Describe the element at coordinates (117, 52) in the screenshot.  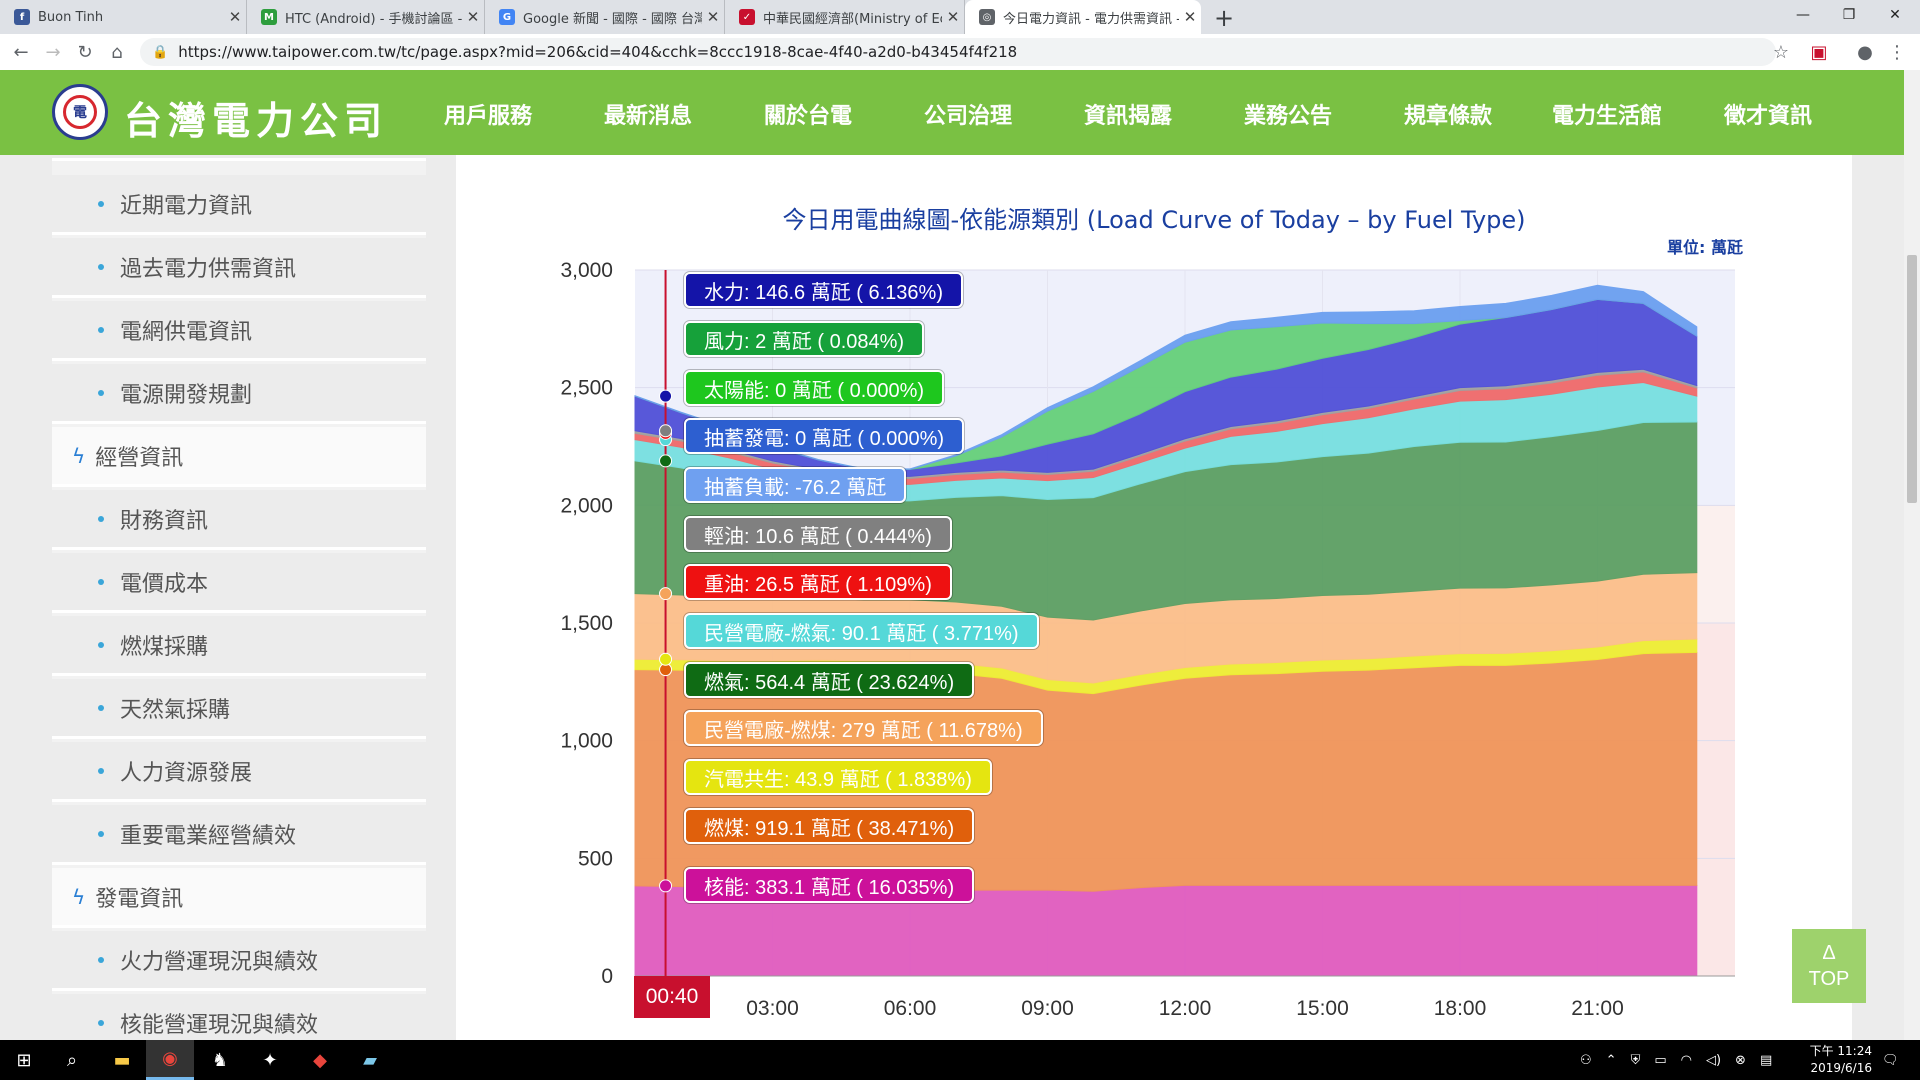
I see `home-icon: ⌂` at that location.